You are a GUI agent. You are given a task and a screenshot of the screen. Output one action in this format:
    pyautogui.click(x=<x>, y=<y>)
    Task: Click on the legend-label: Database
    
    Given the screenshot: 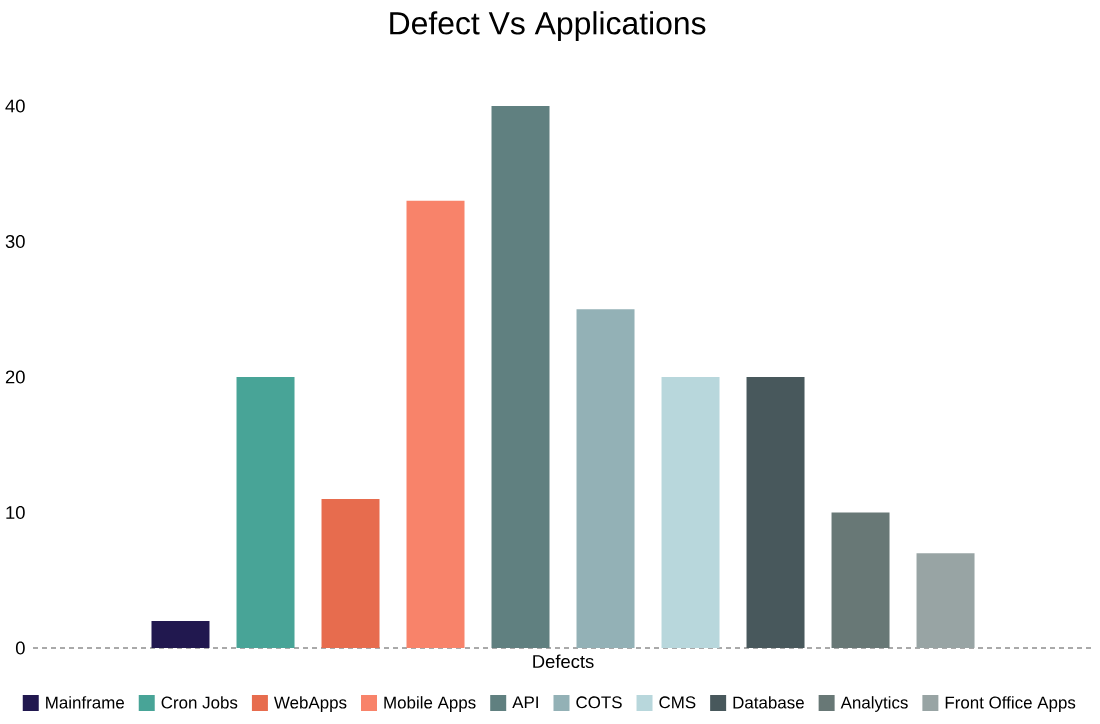 What is the action you would take?
    pyautogui.click(x=768, y=702)
    